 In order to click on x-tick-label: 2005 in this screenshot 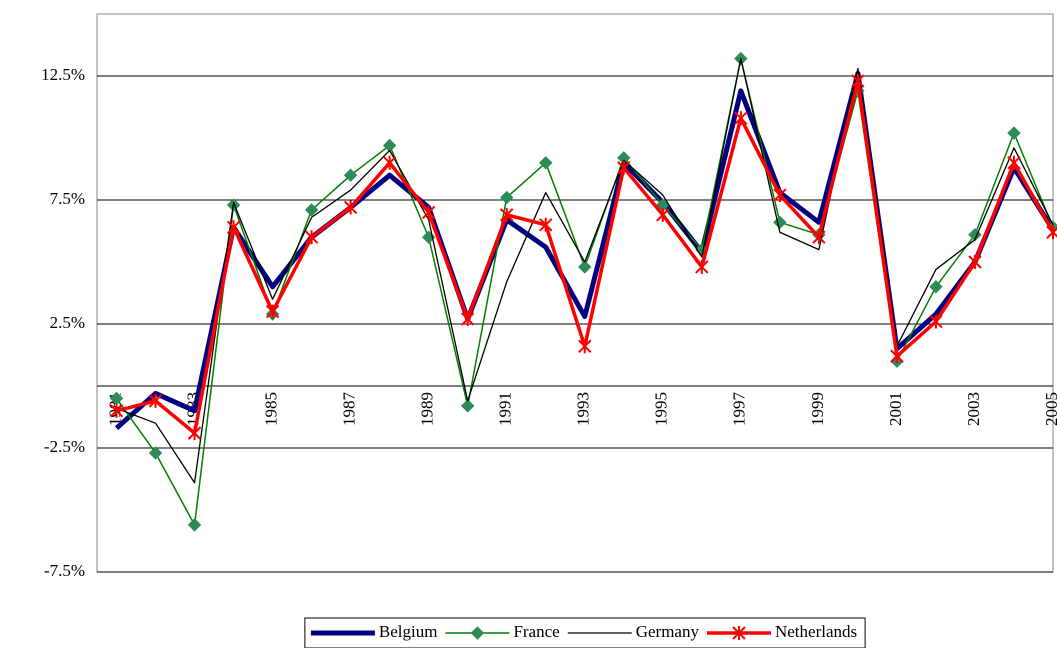, I will do `click(1049, 409)`.